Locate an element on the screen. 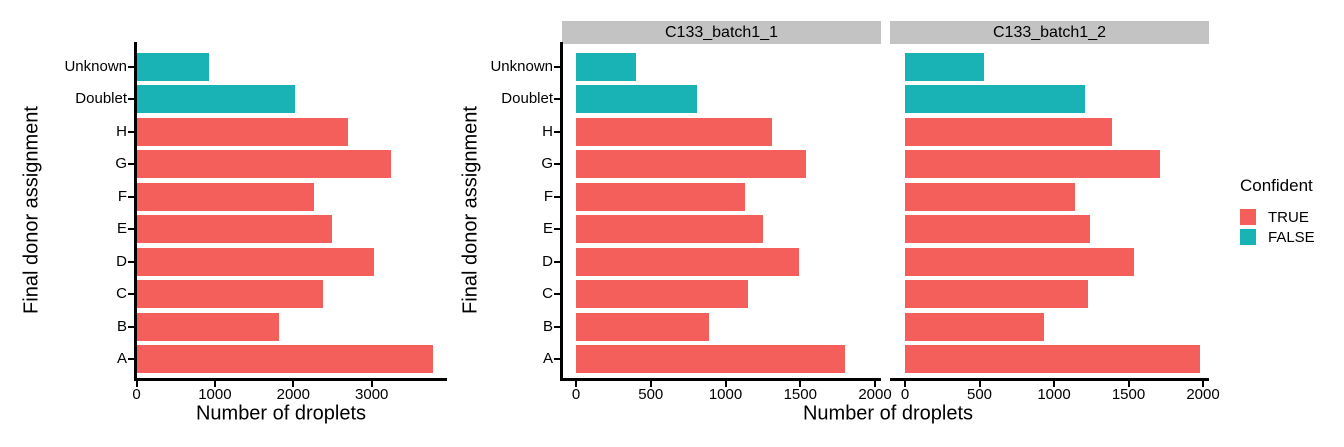 This screenshot has width=1344, height=447. bar-left-f is located at coordinates (225, 196).